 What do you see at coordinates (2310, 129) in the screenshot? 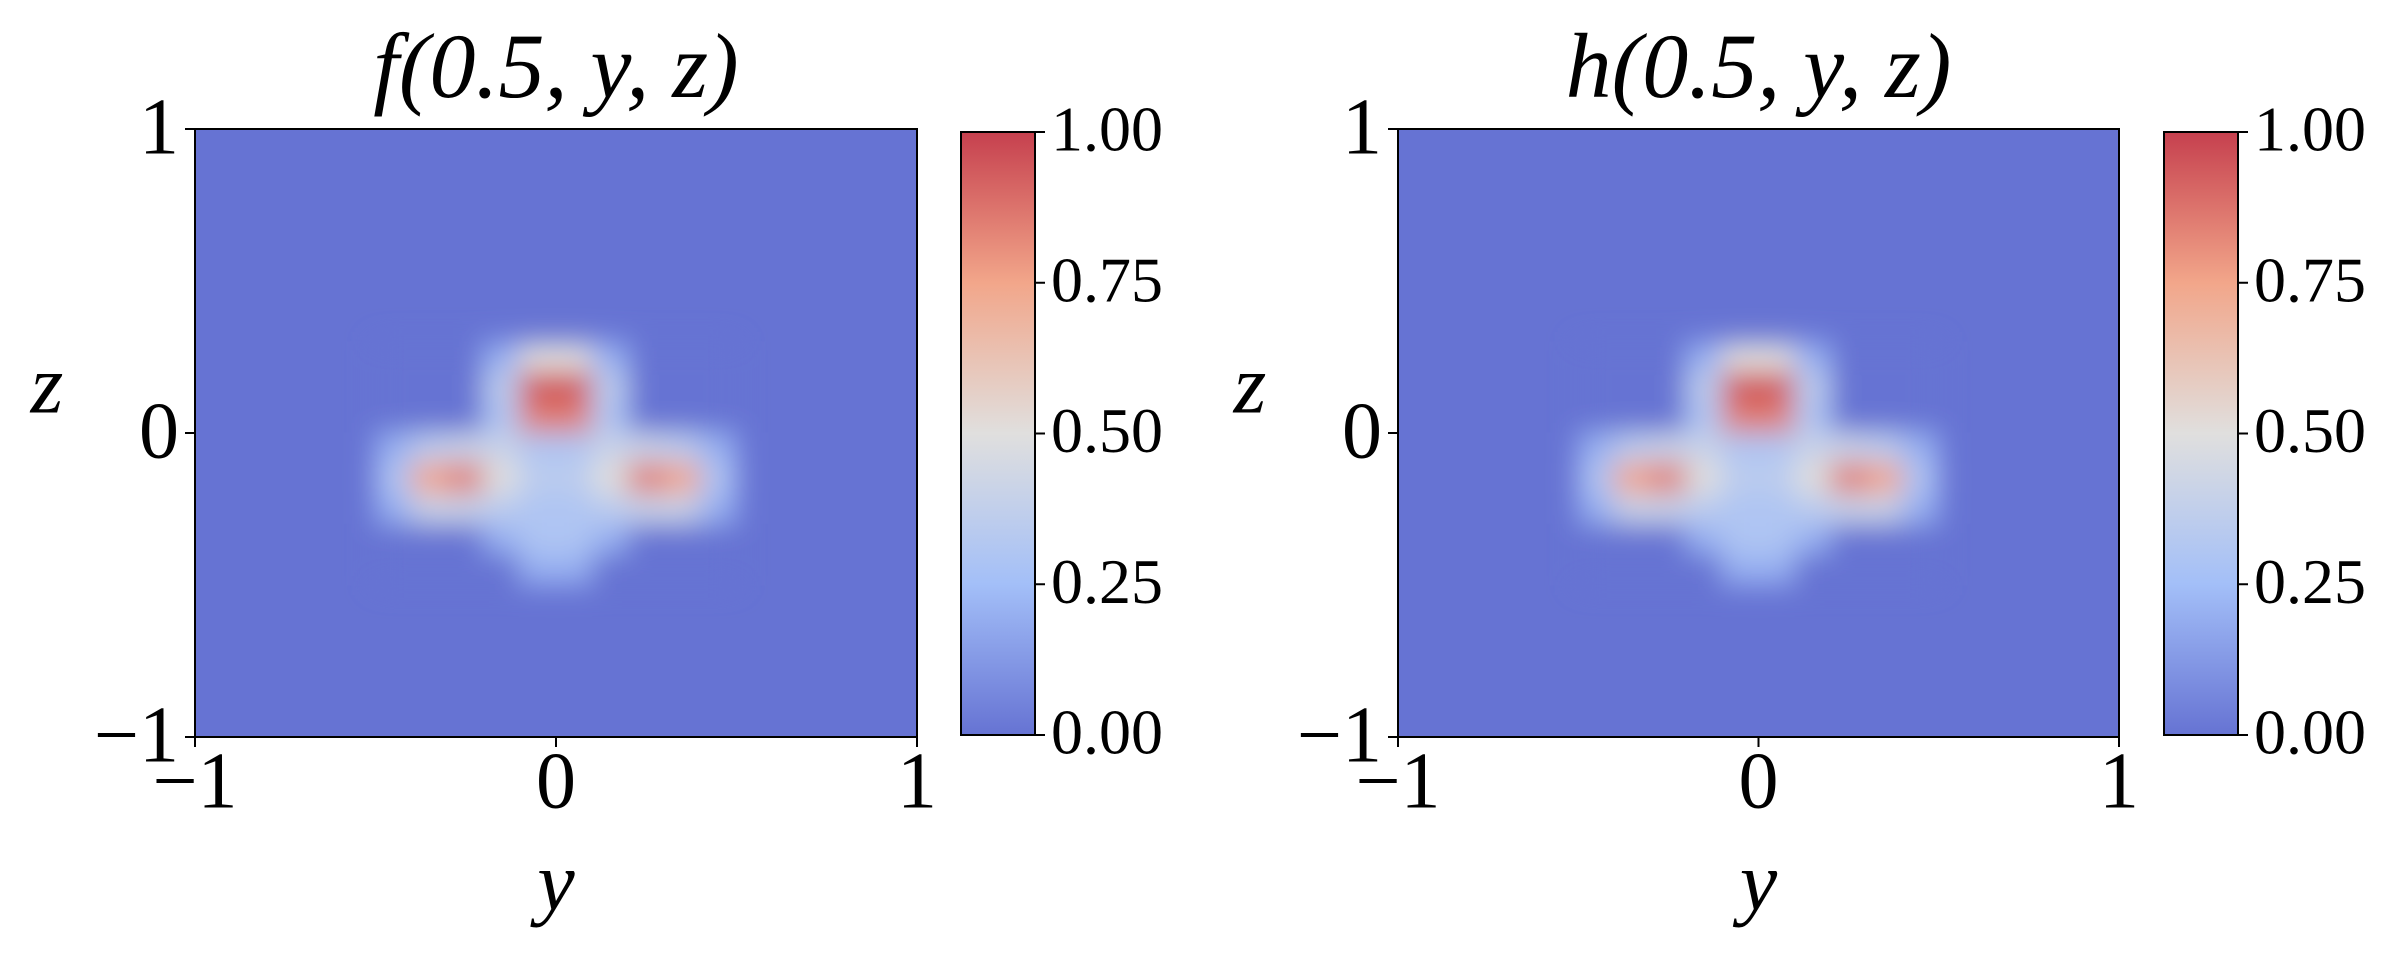
I see `colorbar-tick-label: 1.00` at bounding box center [2310, 129].